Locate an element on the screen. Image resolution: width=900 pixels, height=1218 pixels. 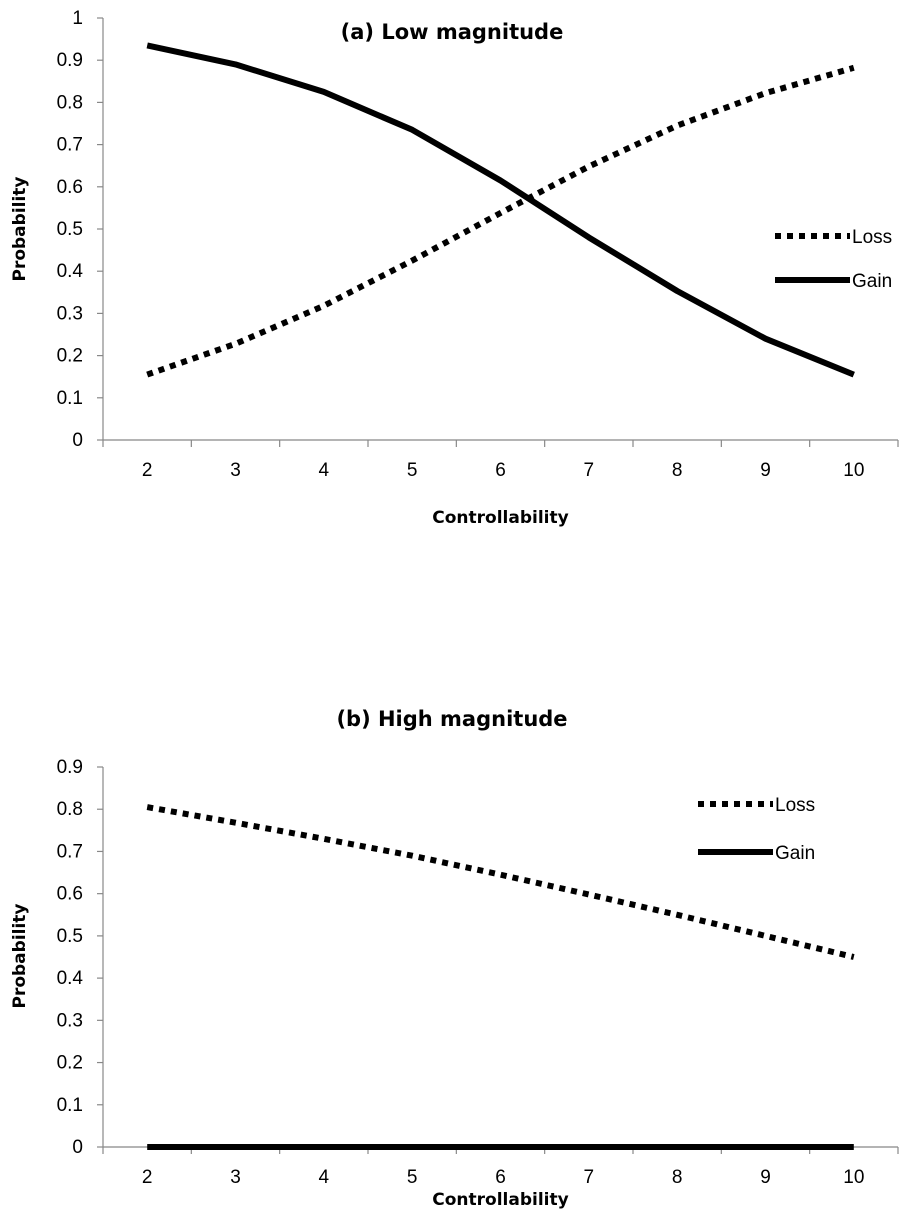
series-line-loss is located at coordinates (500, 882).